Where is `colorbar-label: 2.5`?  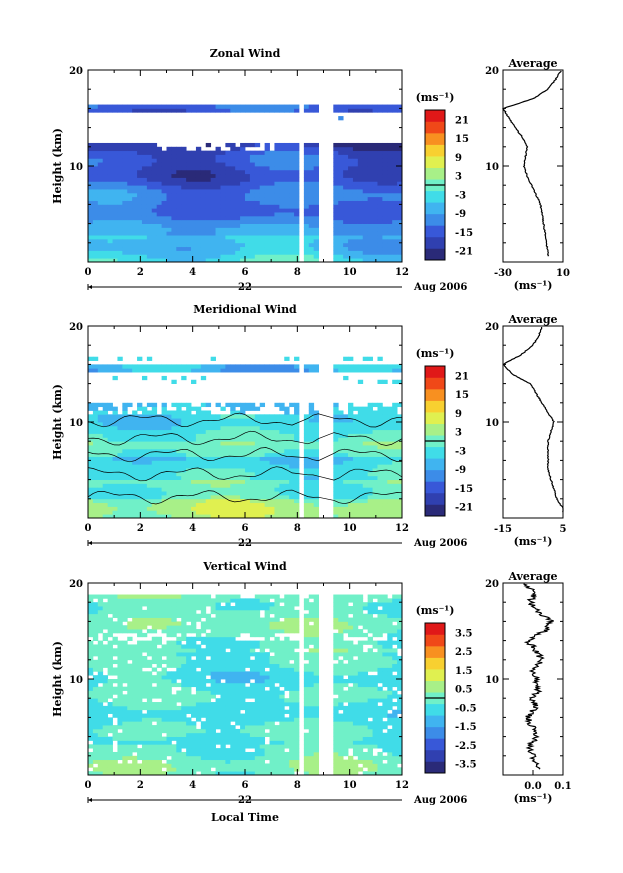 colorbar-label: 2.5 is located at coordinates (463, 652).